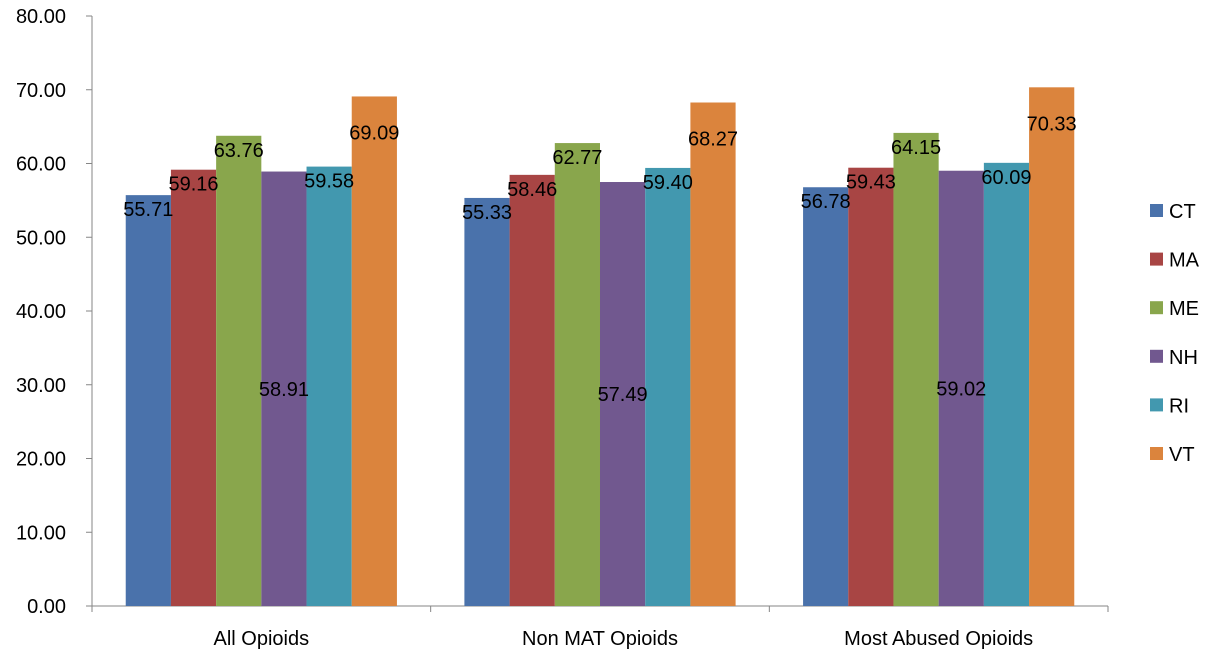 The width and height of the screenshot is (1213, 661). What do you see at coordinates (41, 238) in the screenshot?
I see `y-tick-label: 50.00` at bounding box center [41, 238].